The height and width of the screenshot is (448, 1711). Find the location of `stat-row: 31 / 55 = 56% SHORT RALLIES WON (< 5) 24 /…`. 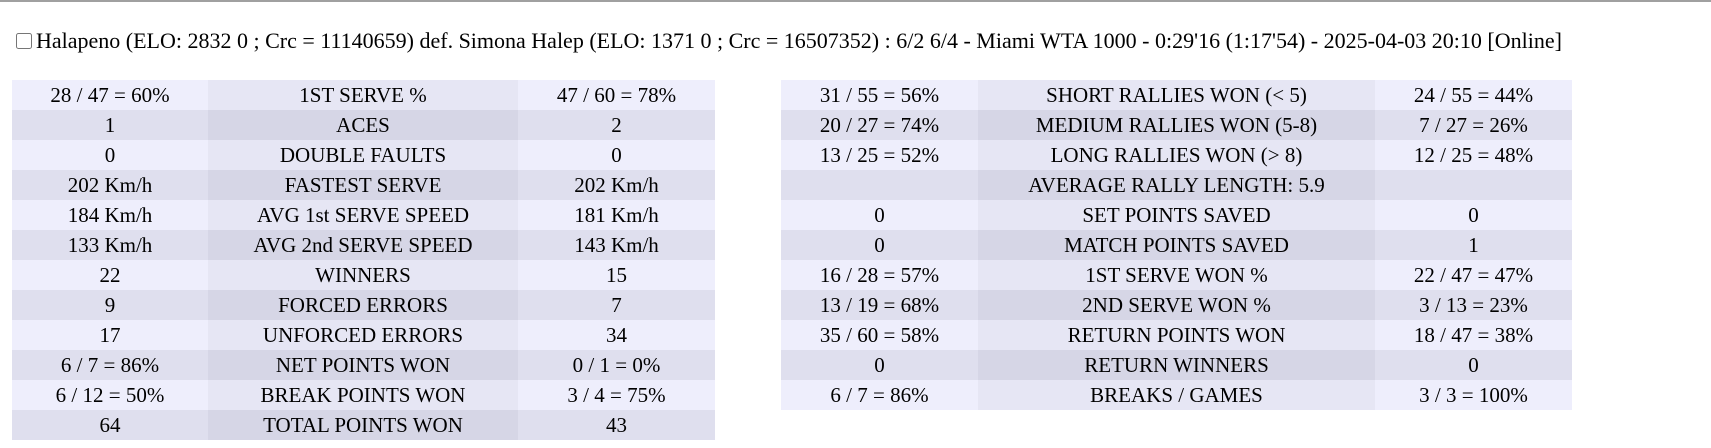

stat-row: 31 / 55 = 56% SHORT RALLIES WON (< 5) 24 /… is located at coordinates (1176, 95).